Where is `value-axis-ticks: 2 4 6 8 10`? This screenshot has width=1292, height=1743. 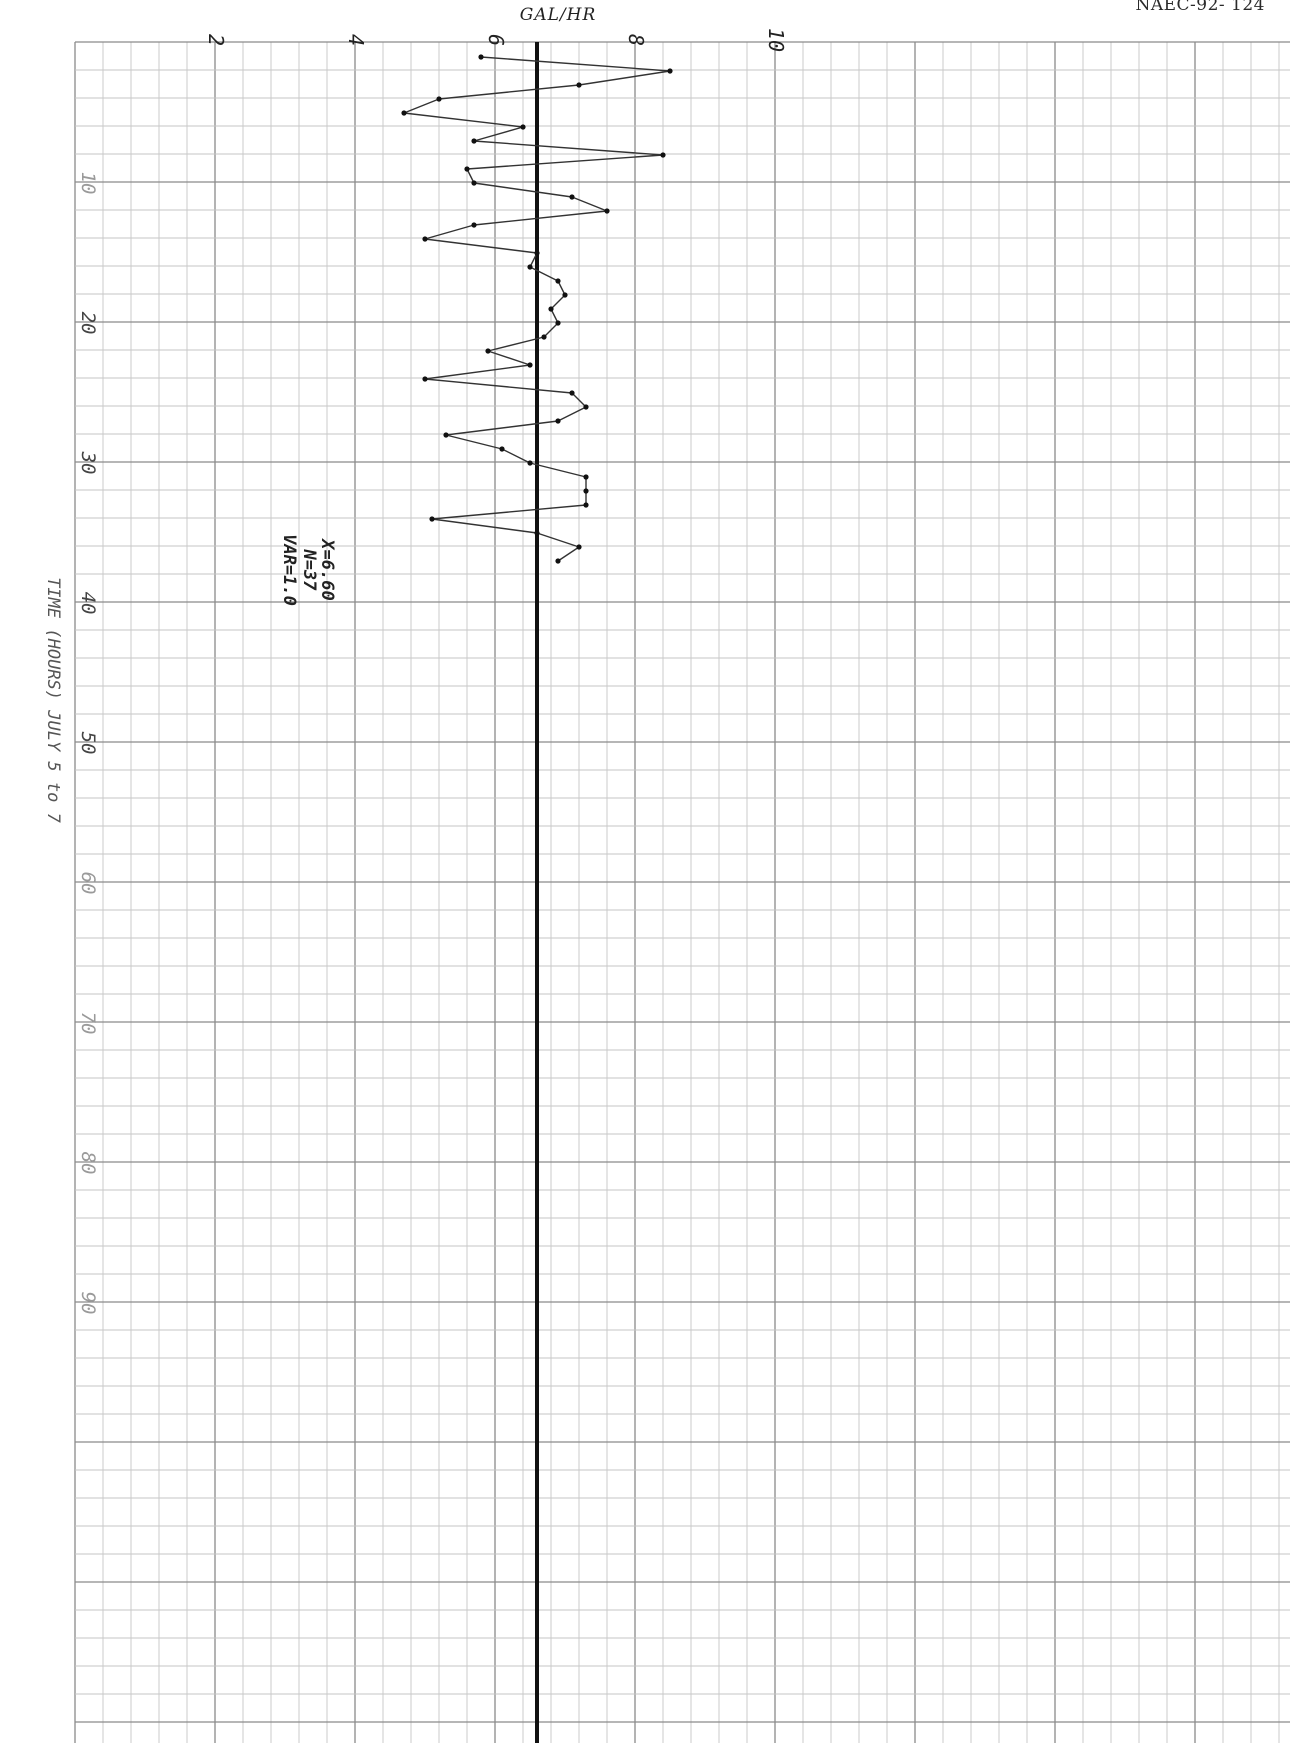 value-axis-ticks: 2 4 6 8 10 is located at coordinates (496, 40).